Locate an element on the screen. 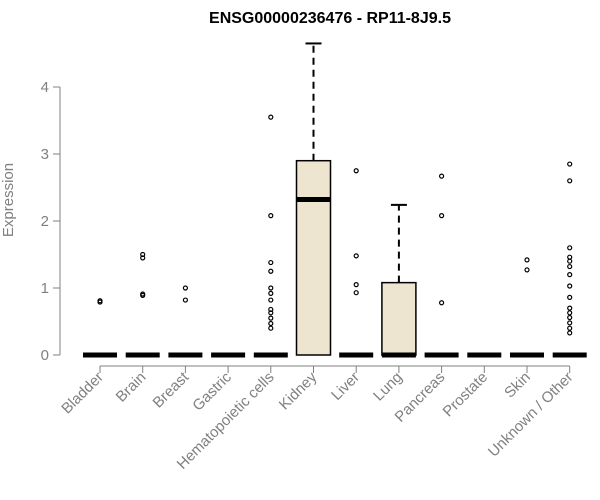 The height and width of the screenshot is (500, 600). box-skin is located at coordinates (527, 307).